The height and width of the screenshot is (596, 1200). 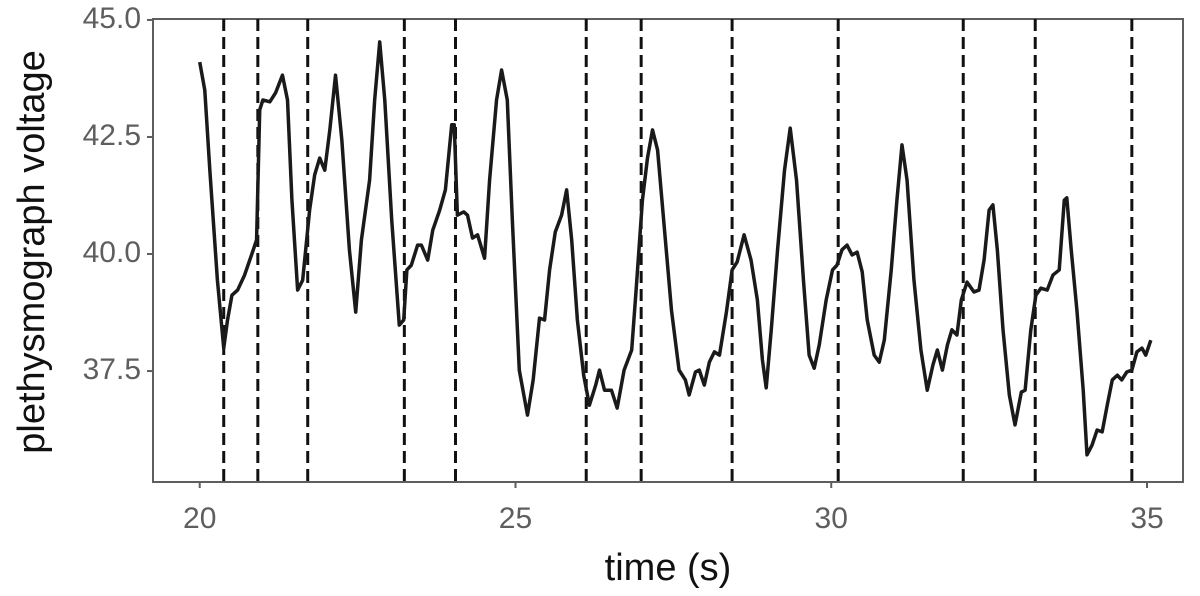 I want to click on x-axis-title: time (s), so click(x=668, y=568).